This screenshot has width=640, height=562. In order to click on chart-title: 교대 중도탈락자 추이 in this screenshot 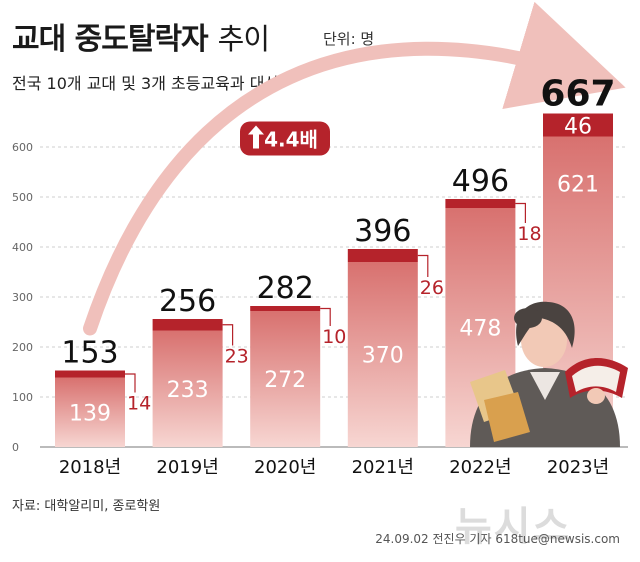, I will do `click(141, 36)`.